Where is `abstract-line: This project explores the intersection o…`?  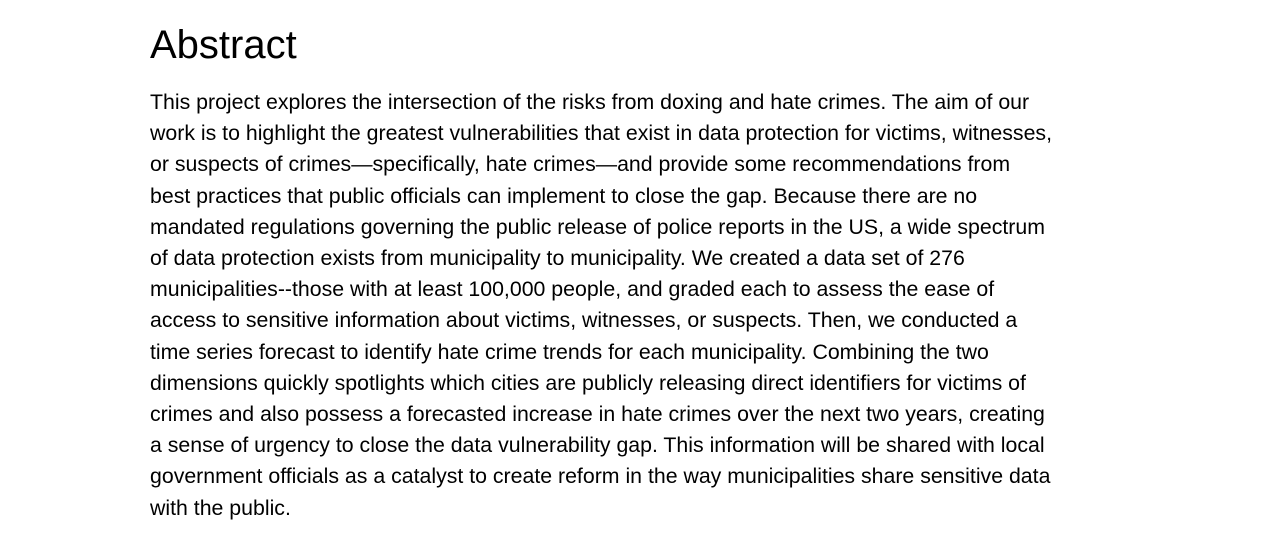 abstract-line: This project explores the intersection o… is located at coordinates (590, 102).